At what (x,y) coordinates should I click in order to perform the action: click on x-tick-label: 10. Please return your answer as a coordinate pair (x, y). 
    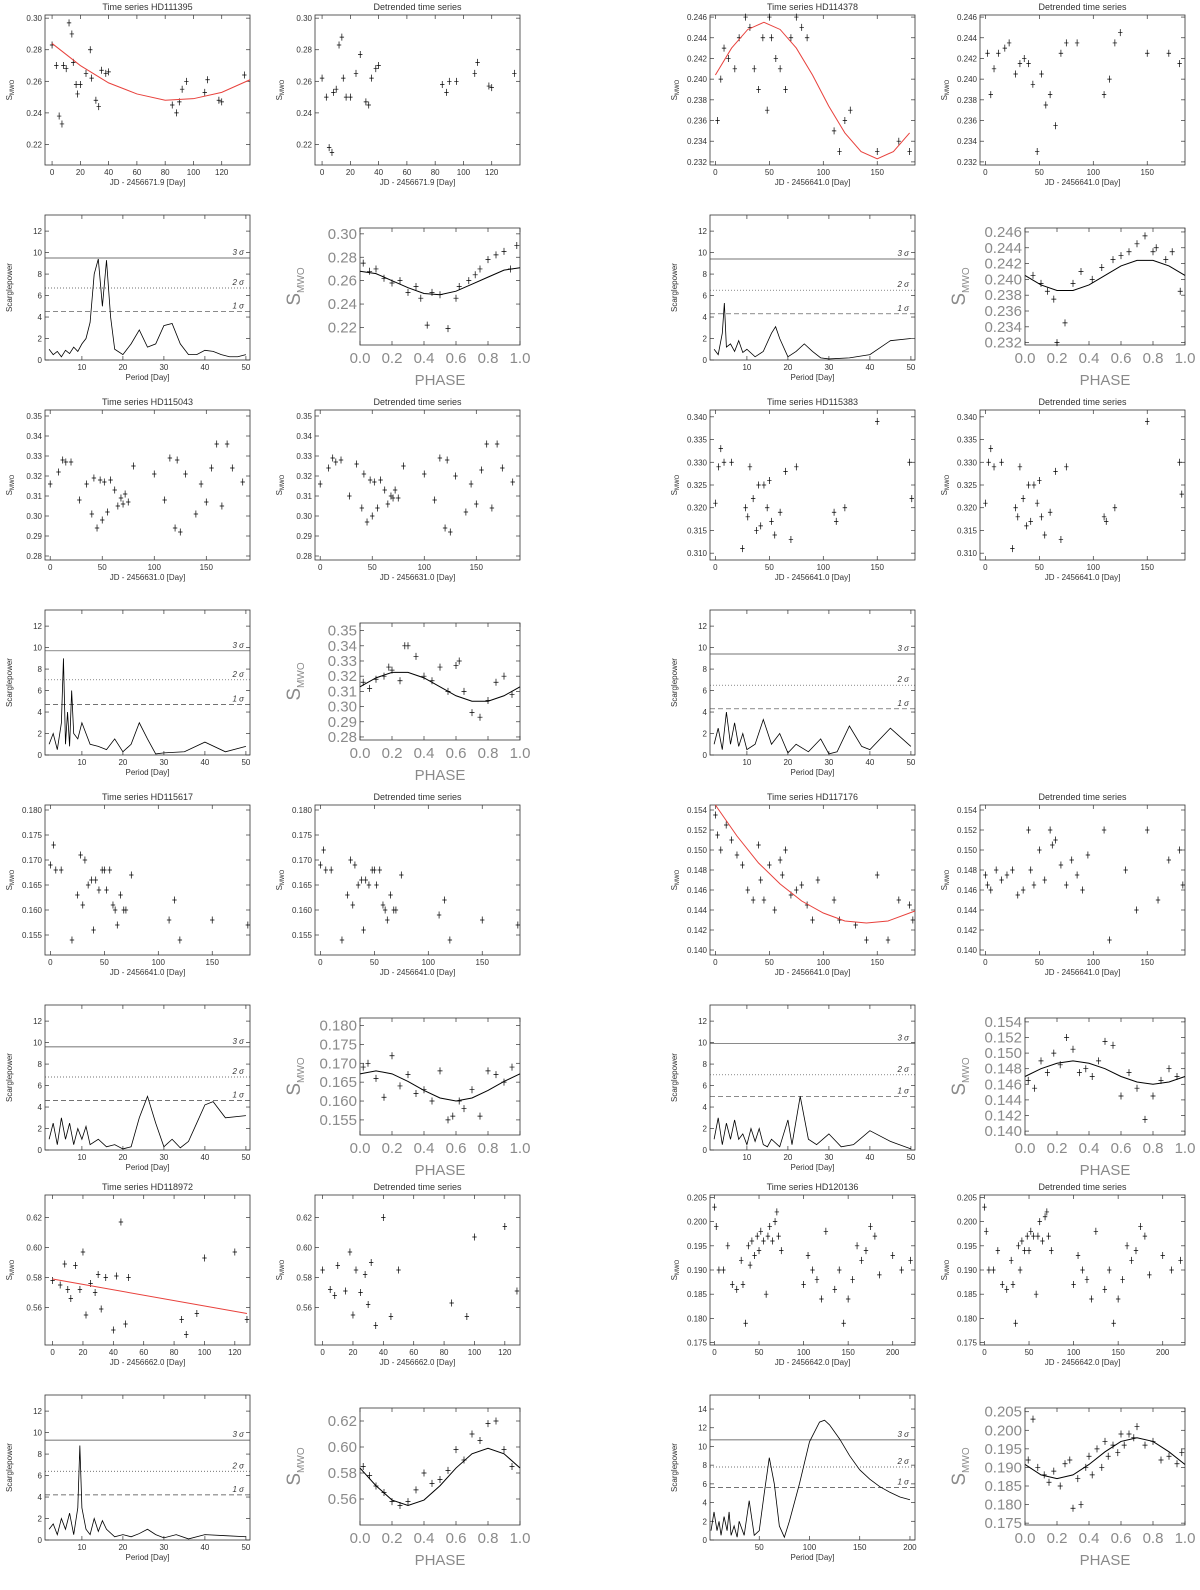
    Looking at the image, I should click on (746, 762).